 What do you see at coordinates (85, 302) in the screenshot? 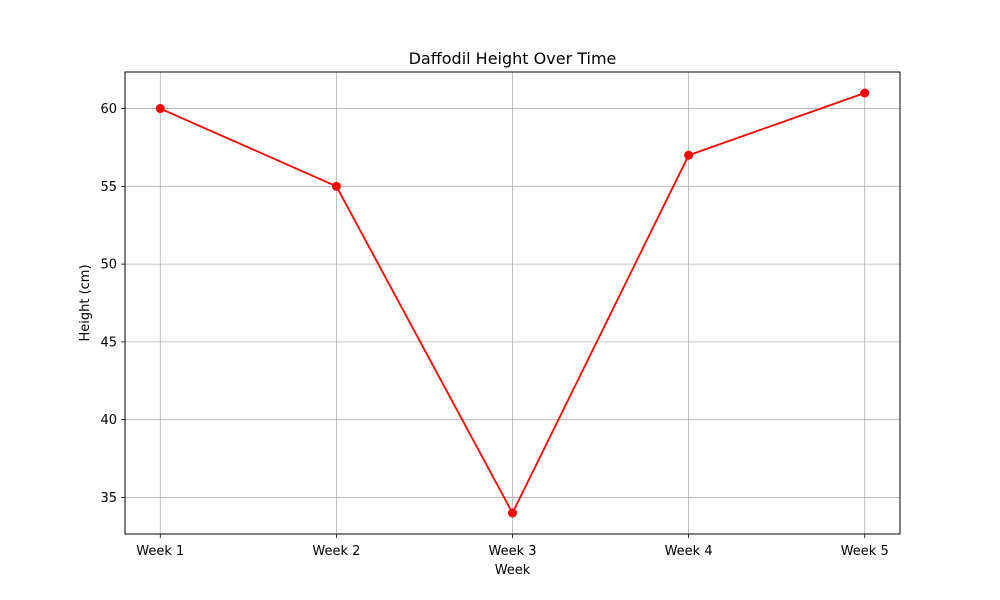
I see `y-axis-label: Height (cm)` at bounding box center [85, 302].